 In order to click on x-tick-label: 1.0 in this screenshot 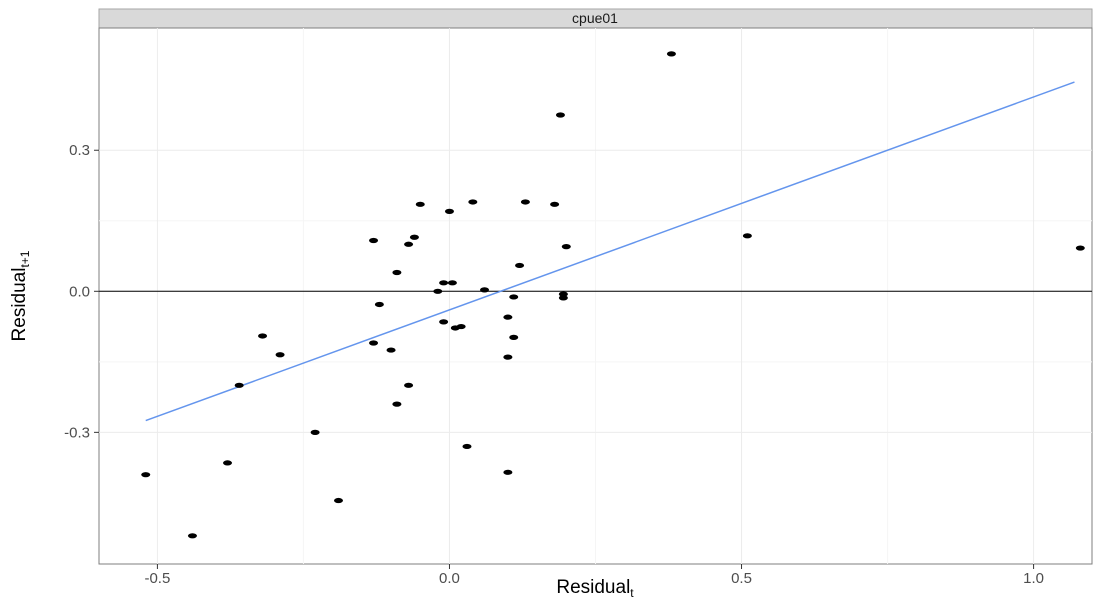, I will do `click(1033, 578)`.